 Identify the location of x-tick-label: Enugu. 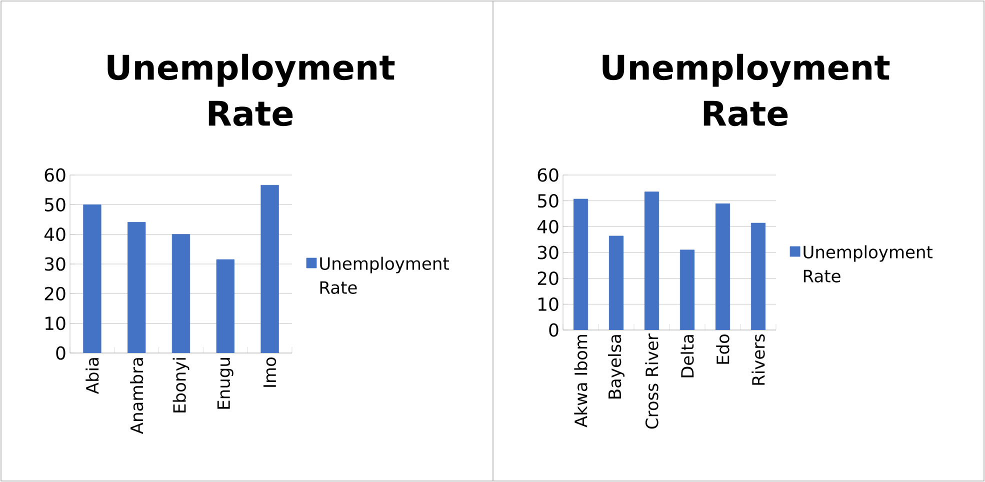
(225, 383).